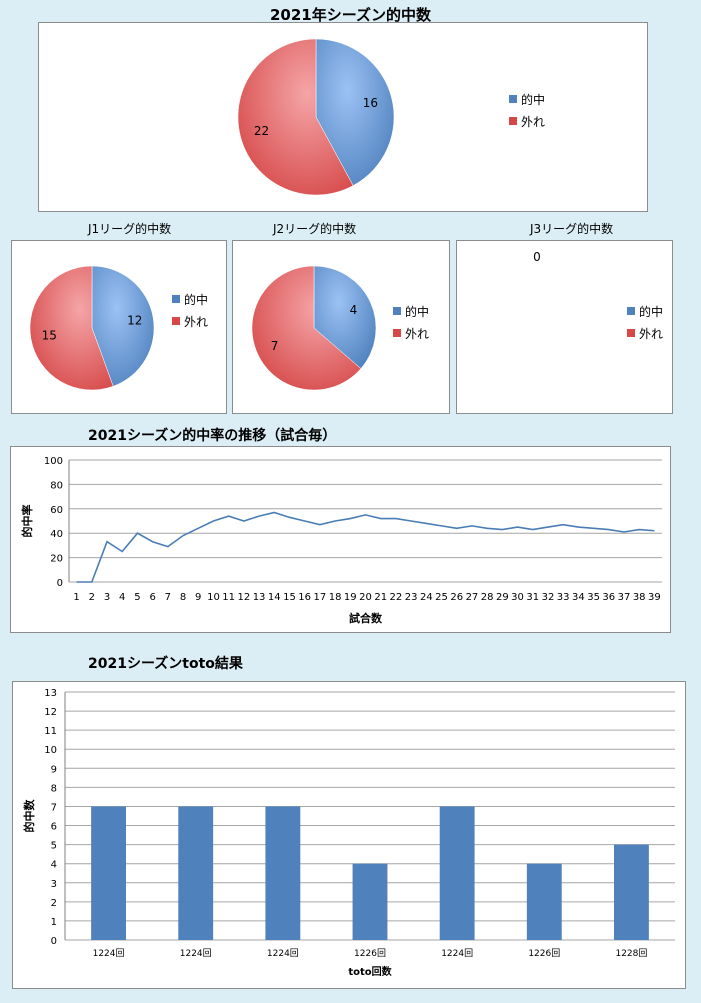  What do you see at coordinates (54, 788) in the screenshot?
I see `y-tick-label: 8` at bounding box center [54, 788].